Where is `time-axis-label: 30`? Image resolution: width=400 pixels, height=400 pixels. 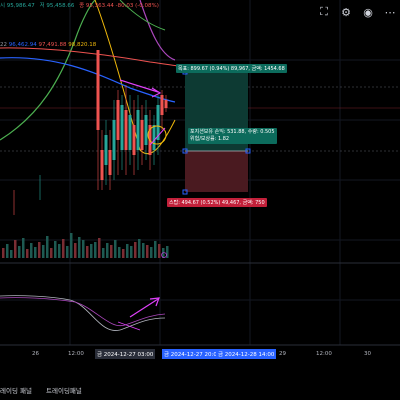
time-axis-label: 30 is located at coordinates (367, 354).